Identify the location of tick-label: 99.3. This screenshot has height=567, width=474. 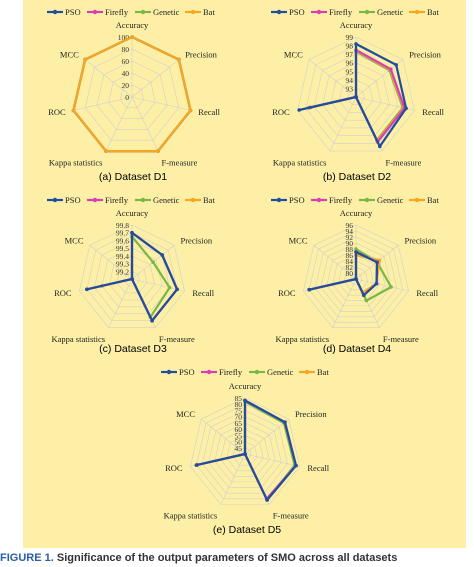
(122, 264).